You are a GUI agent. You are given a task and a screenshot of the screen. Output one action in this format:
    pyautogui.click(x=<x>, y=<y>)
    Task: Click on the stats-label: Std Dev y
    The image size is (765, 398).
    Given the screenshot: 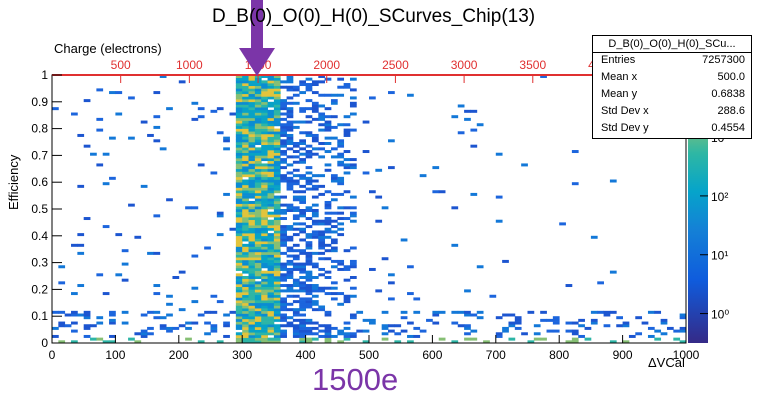 What is the action you would take?
    pyautogui.click(x=625, y=128)
    